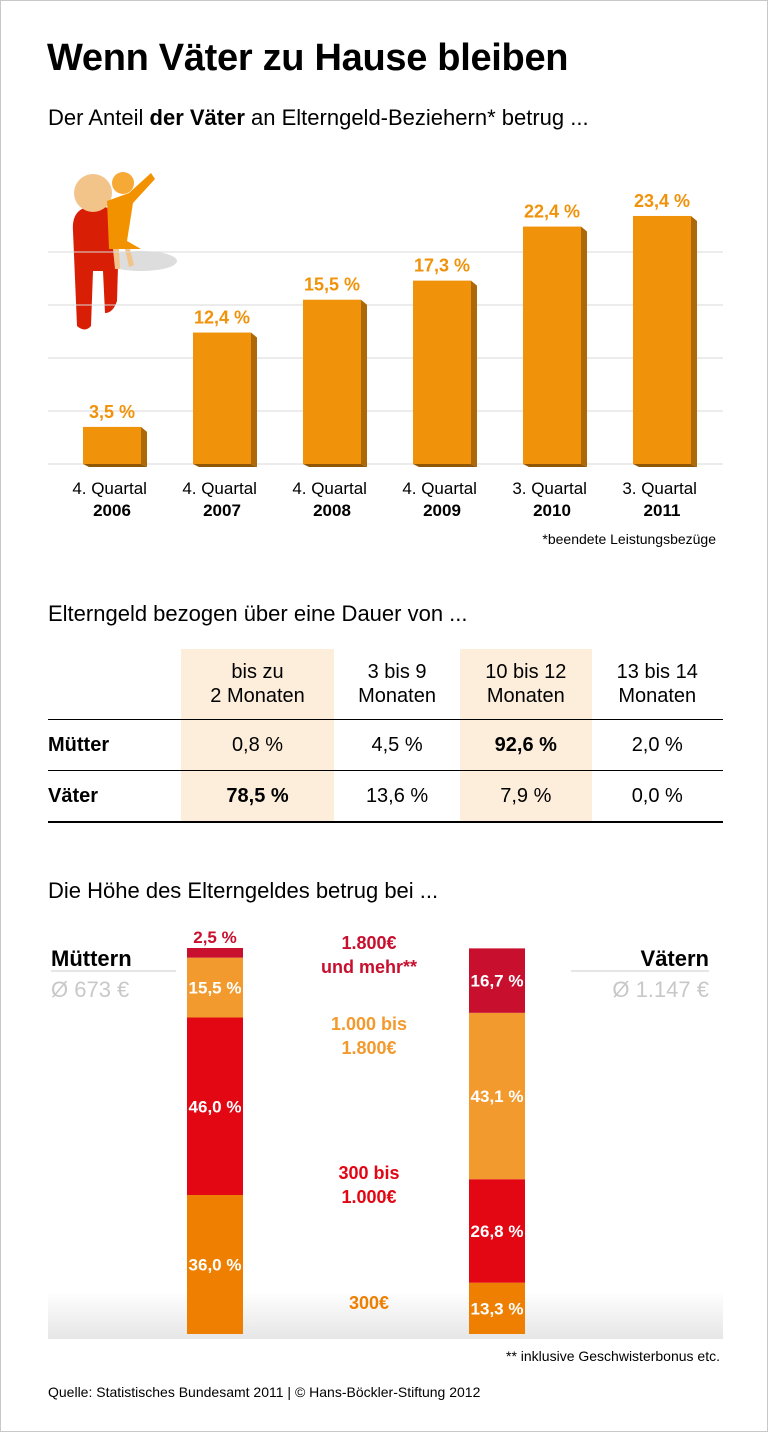 The width and height of the screenshot is (768, 1432). I want to click on column-header: 13 bis 14 Monaten, so click(657, 684).